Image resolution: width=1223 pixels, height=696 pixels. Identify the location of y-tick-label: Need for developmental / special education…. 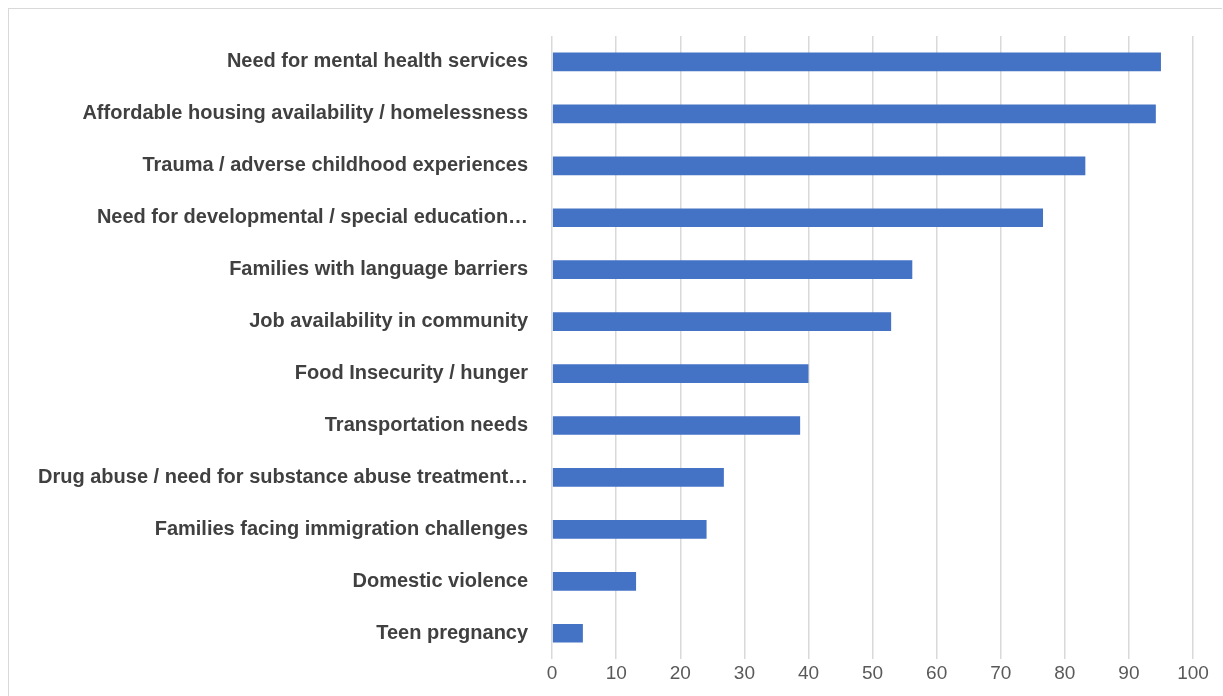
(312, 216).